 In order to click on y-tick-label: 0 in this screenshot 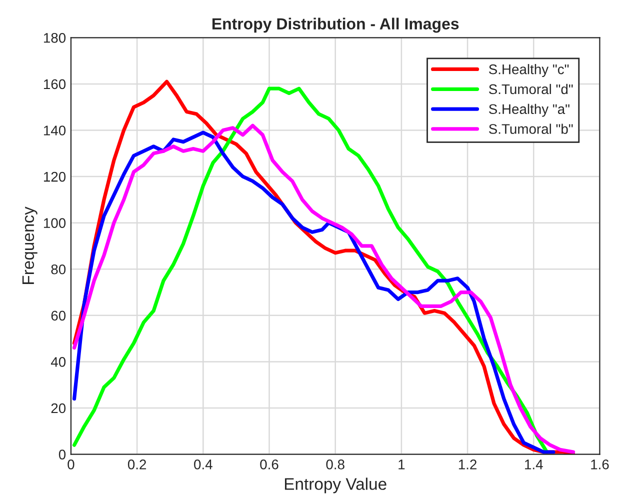, I will do `click(62, 455)`.